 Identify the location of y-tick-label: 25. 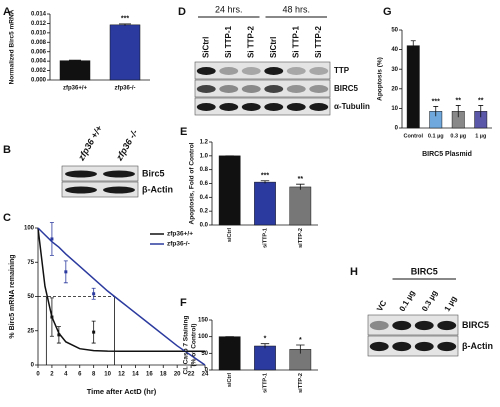
(30, 331).